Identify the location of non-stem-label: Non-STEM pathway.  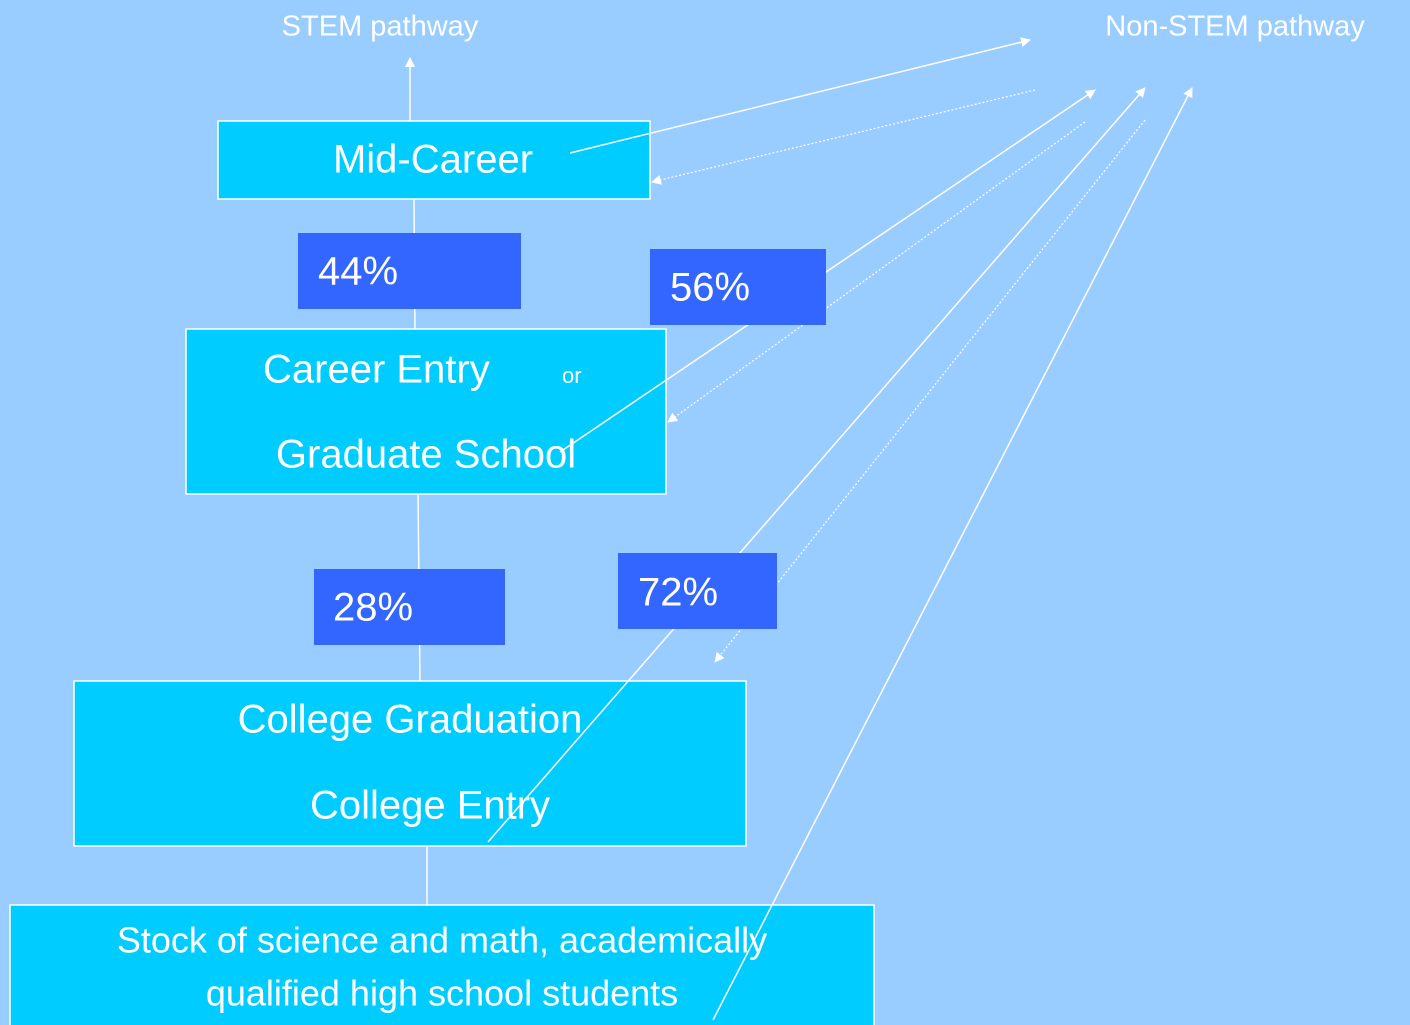
(1235, 27).